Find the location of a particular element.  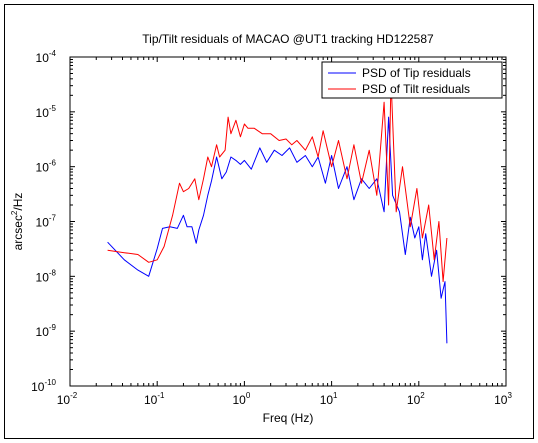

y-axis-label: arcsec2/Hz is located at coordinates (17, 222).